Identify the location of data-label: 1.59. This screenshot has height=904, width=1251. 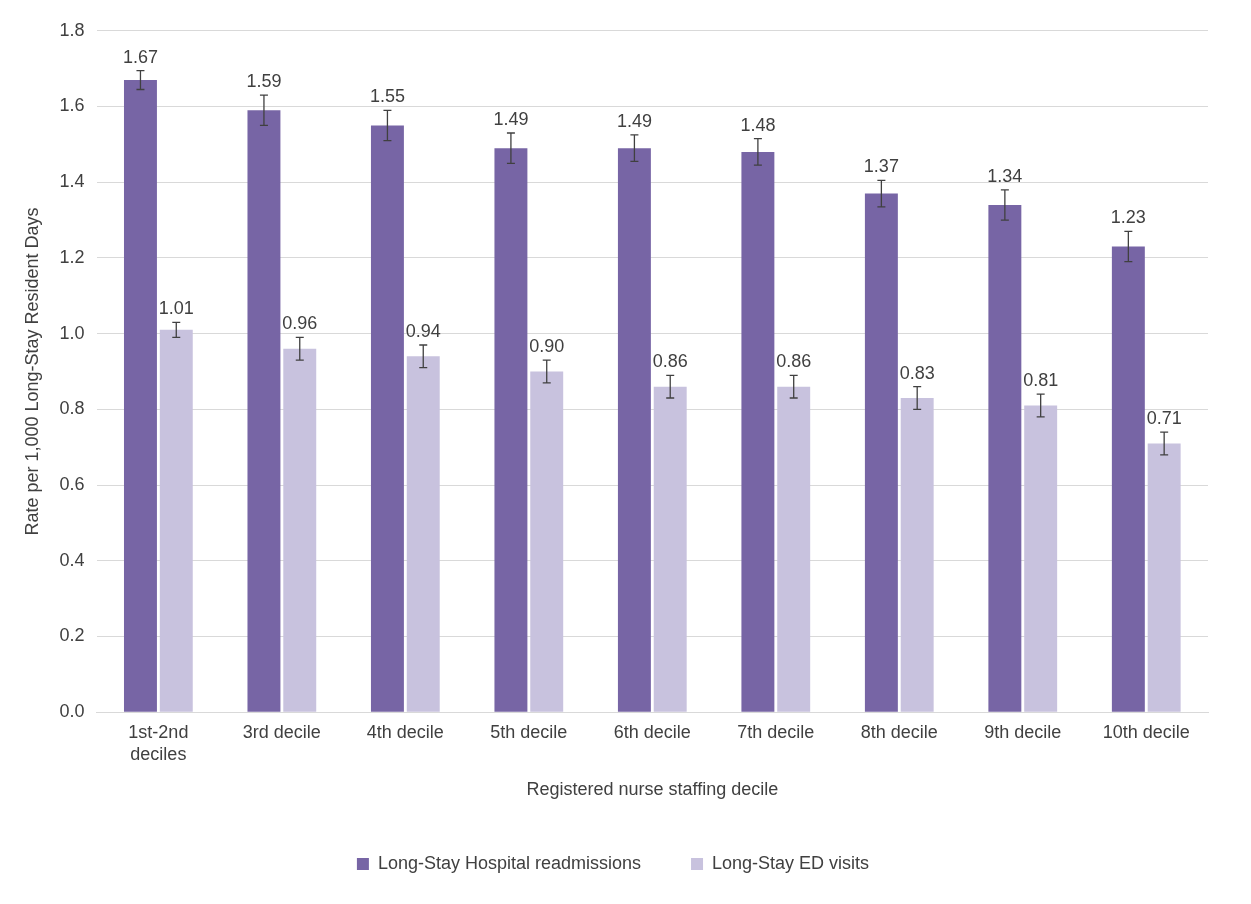
(264, 81).